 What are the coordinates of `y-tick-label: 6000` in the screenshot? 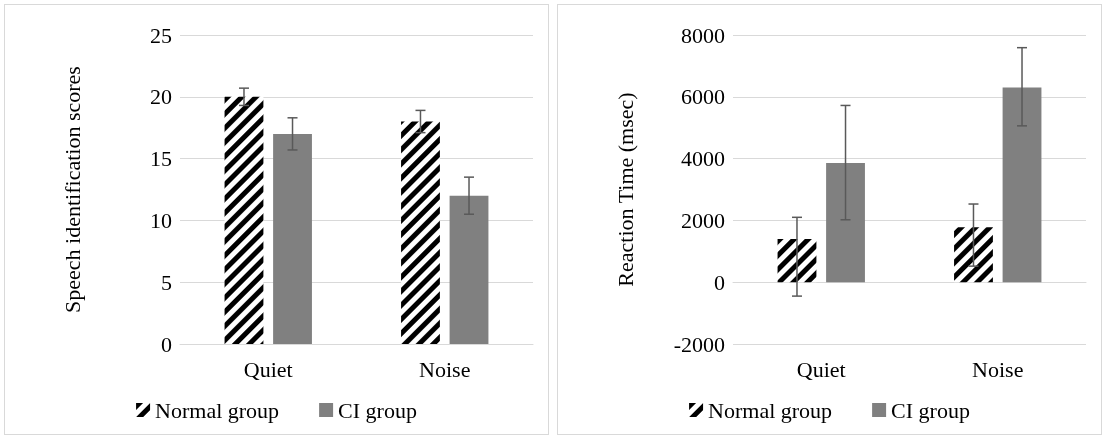 It's located at (703, 97).